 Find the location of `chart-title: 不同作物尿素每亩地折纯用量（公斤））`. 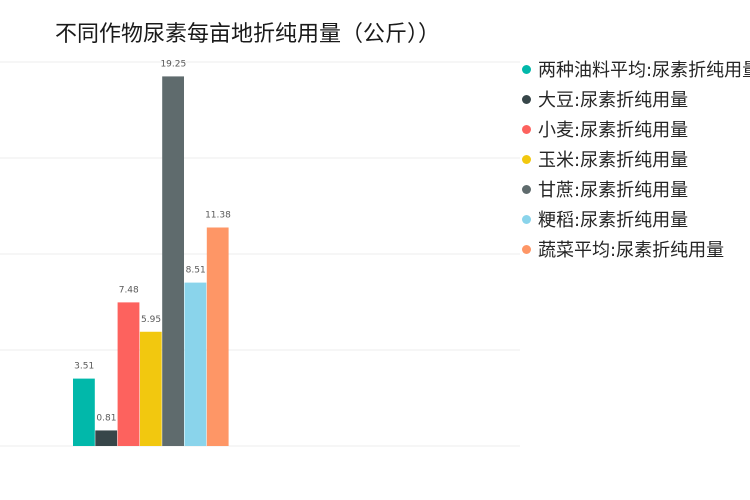

chart-title: 不同作物尿素每亩地折纯用量（公斤）） is located at coordinates (248, 34).